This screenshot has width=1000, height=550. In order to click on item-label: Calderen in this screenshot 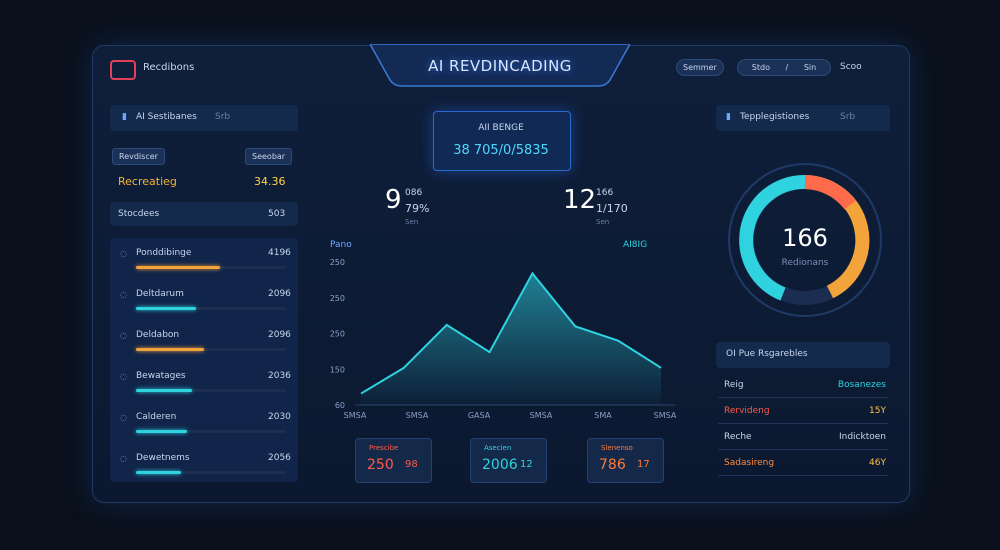, I will do `click(156, 417)`.